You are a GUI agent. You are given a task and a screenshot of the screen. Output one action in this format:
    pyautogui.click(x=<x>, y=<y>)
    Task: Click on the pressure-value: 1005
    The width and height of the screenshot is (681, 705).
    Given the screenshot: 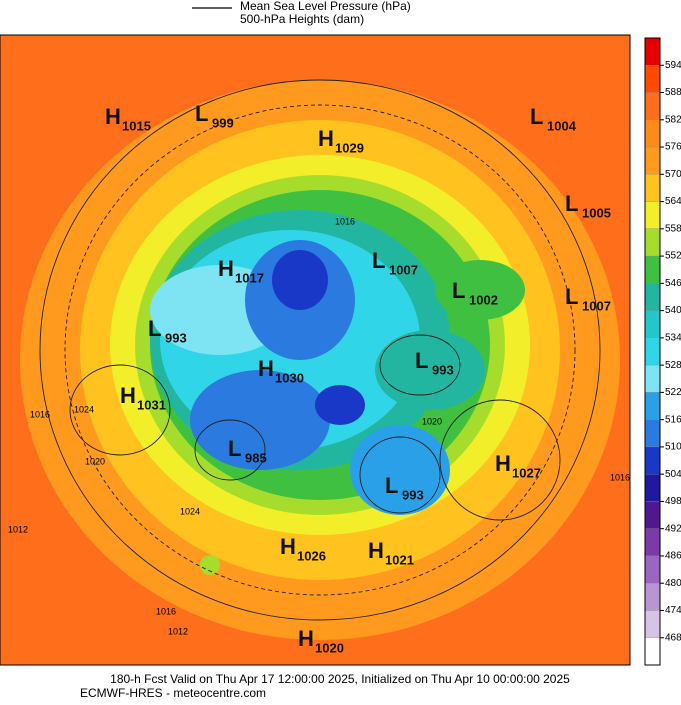 What is the action you would take?
    pyautogui.click(x=596, y=212)
    